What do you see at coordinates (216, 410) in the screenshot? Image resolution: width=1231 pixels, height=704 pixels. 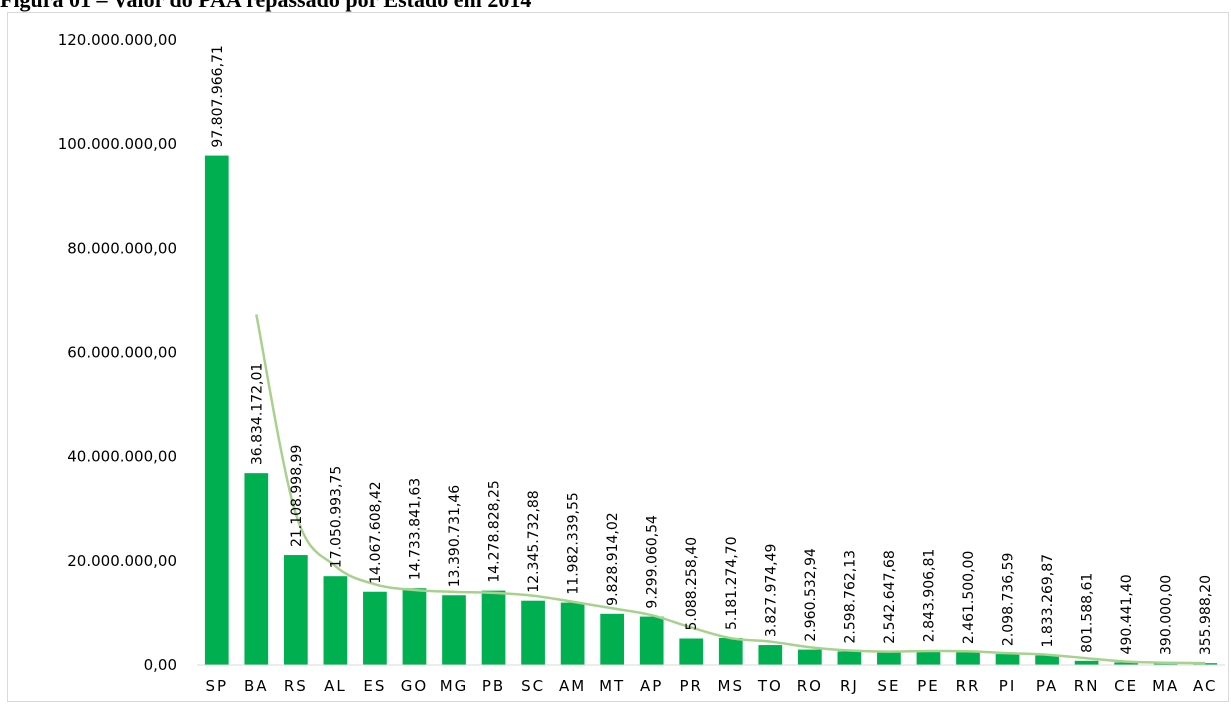 I see `bar-sp` at bounding box center [216, 410].